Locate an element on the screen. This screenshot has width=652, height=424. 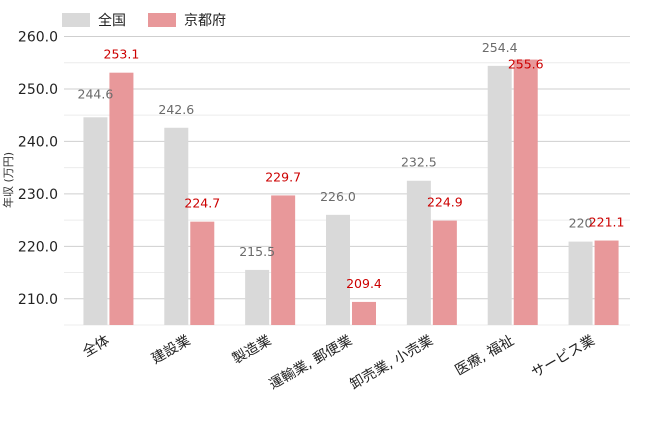
legend-item-national: 全国 is located at coordinates (94, 20).